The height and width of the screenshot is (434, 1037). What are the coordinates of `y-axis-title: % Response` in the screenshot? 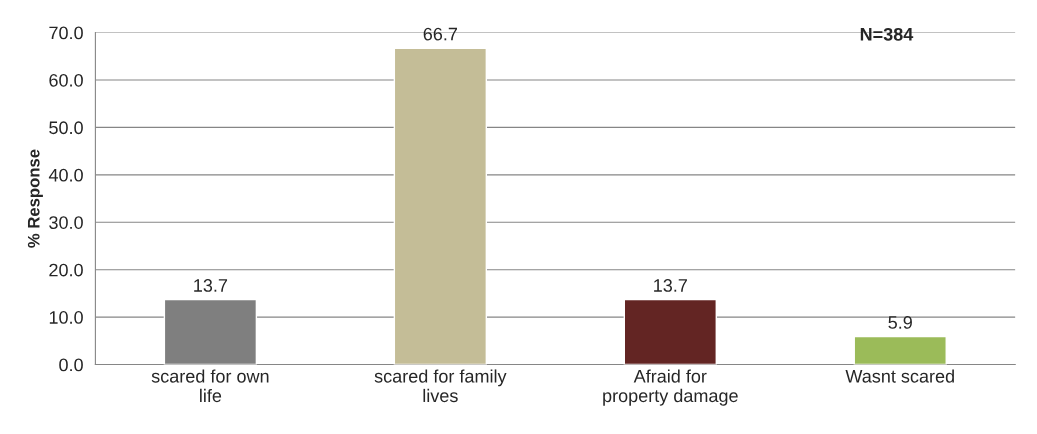 It's located at (35, 198).